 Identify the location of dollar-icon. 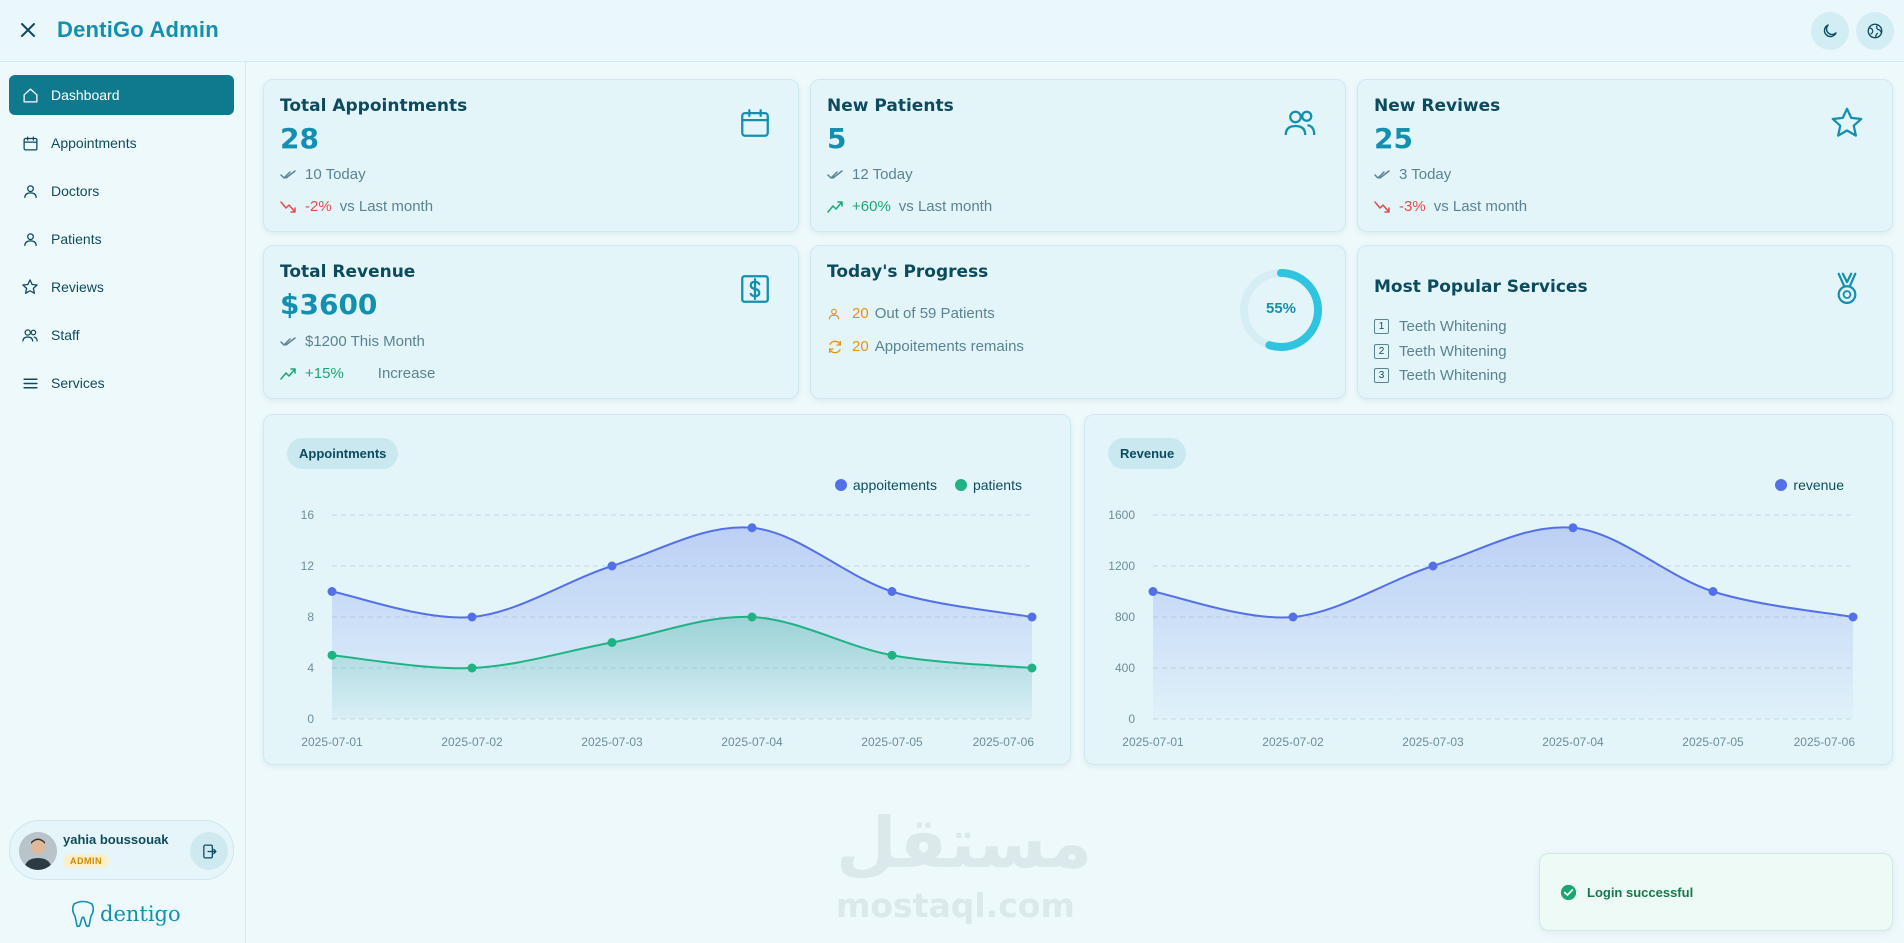
(755, 289).